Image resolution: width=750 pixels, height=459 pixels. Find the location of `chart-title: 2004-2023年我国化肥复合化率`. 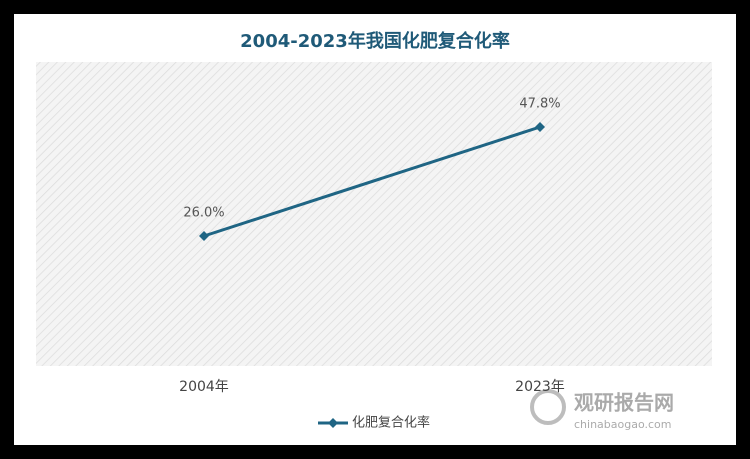

chart-title: 2004-2023年我国化肥复合化率 is located at coordinates (375, 41).